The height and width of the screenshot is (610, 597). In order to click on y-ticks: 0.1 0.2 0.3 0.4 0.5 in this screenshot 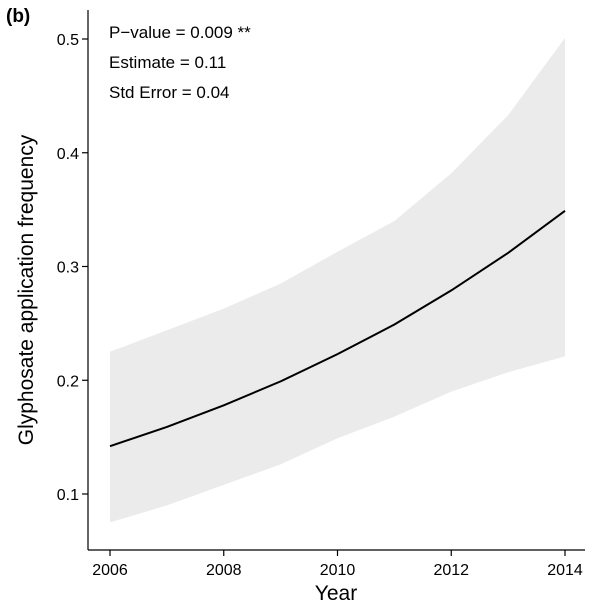, I will do `click(72, 268)`.